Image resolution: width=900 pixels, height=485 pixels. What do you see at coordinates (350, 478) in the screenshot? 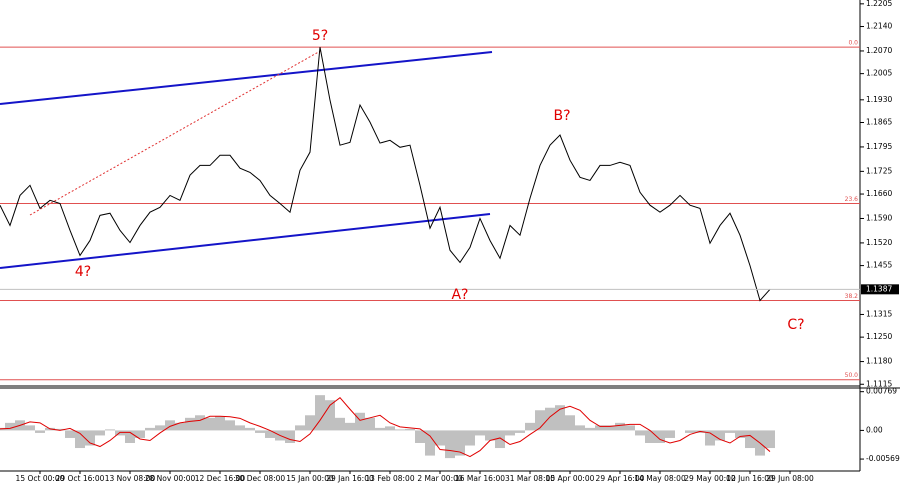
I see `x-tick-label: 29 Jan 16:00` at bounding box center [350, 478].